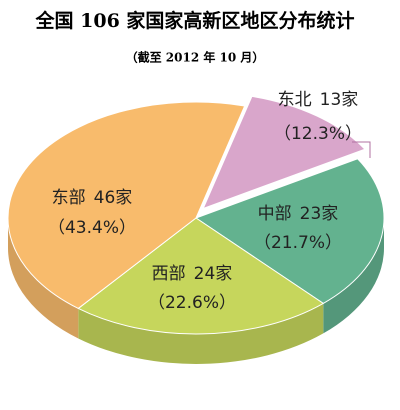 The image size is (400, 410). Describe the element at coordinates (195, 57) in the screenshot. I see `chart-subtitle: （截至 2012 年 10 月）` at that location.